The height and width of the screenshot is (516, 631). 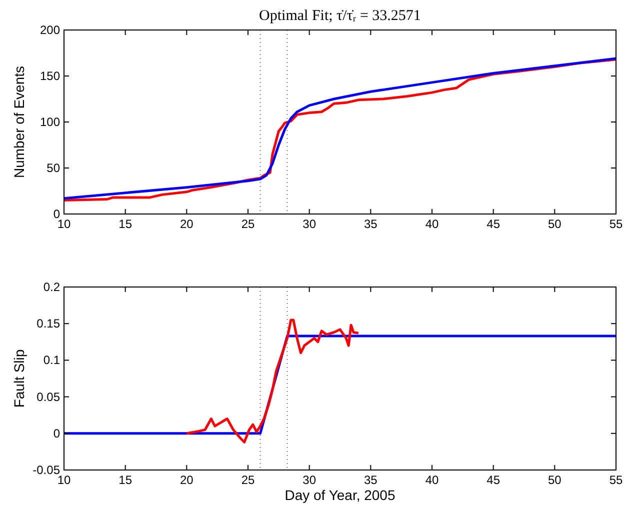 What do you see at coordinates (340, 16) in the screenshot?
I see `chart-title: Optimal Fit; τ̇/τ̇ᵣ = 33.2571` at bounding box center [340, 16].